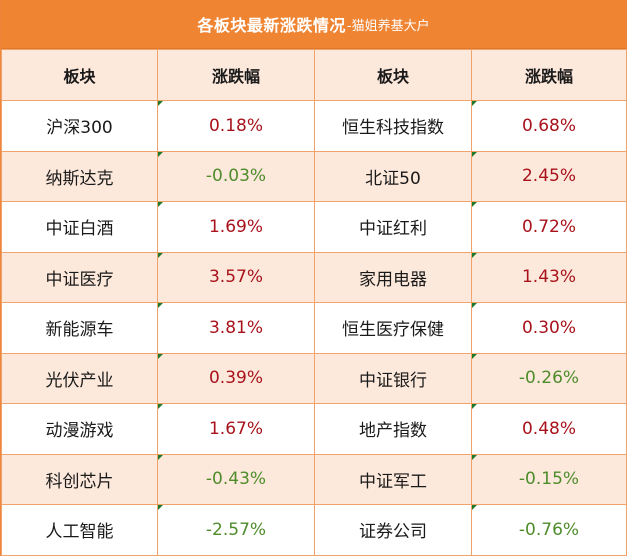  What do you see at coordinates (549, 429) in the screenshot?
I see `change-cell: 0.48%` at bounding box center [549, 429].